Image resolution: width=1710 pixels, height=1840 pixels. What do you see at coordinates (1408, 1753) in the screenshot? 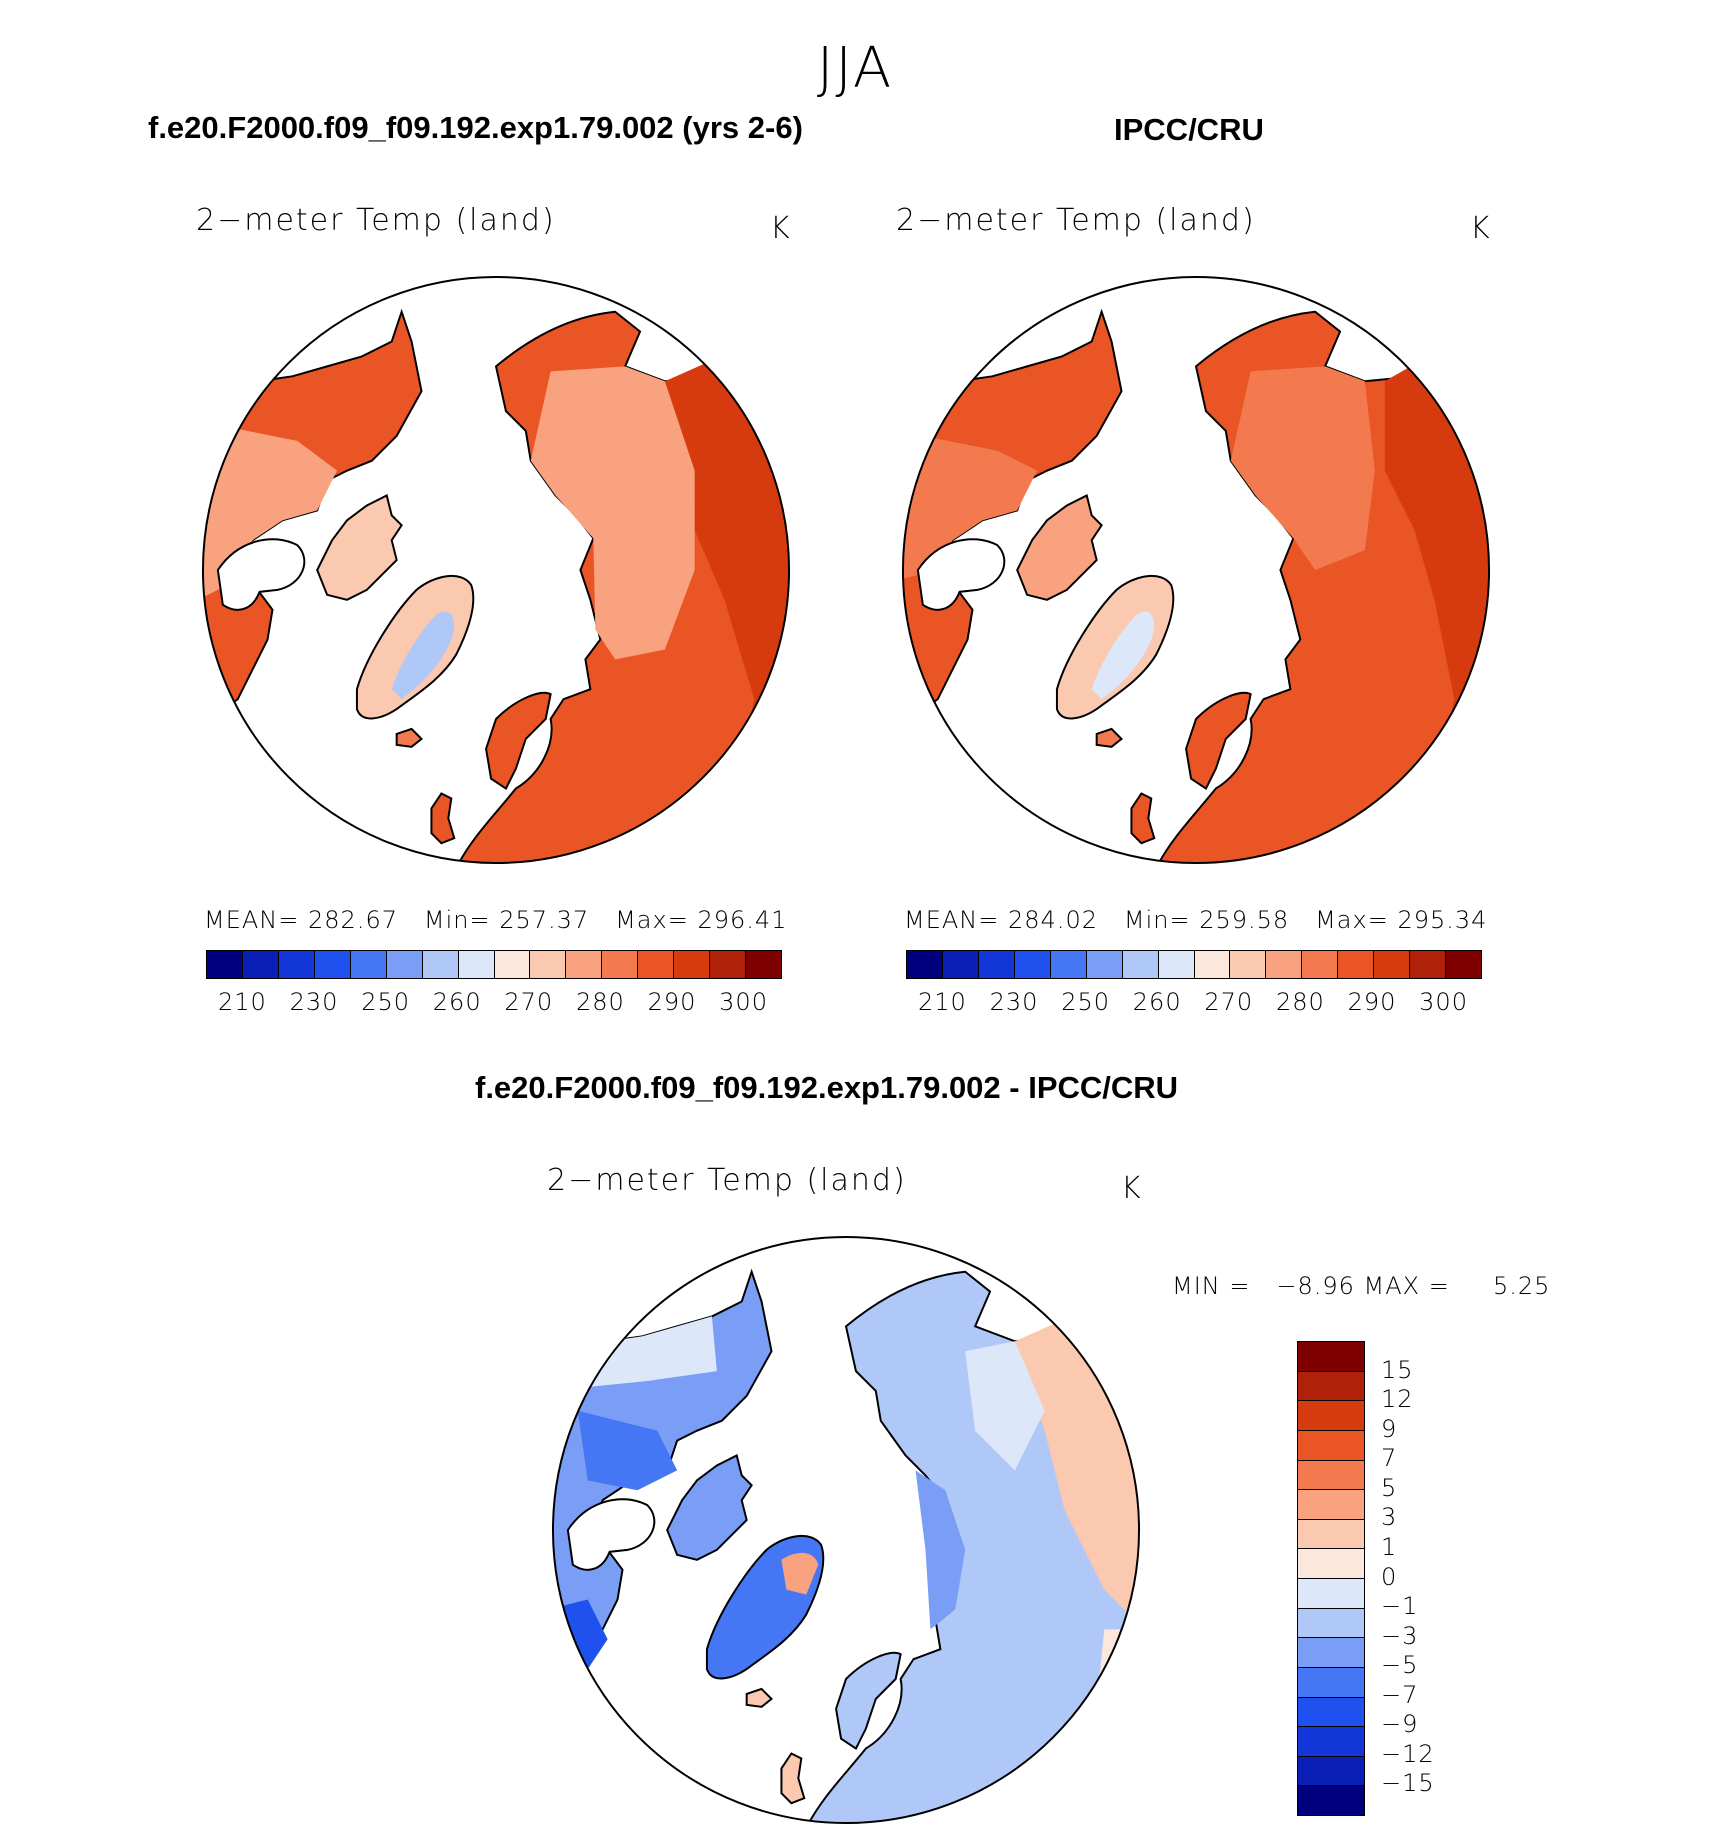
I see `colorbar-tick-label: −12` at bounding box center [1408, 1753].